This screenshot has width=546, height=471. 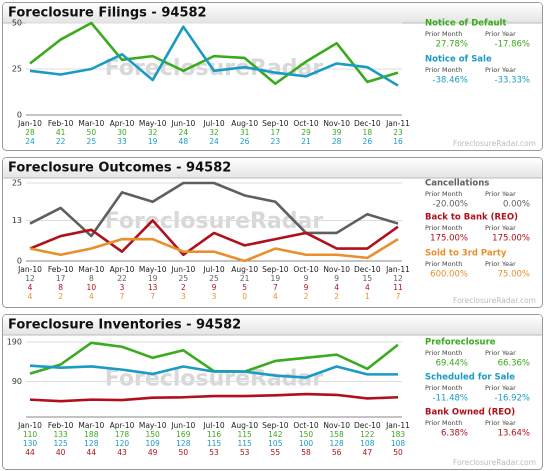 What do you see at coordinates (182, 123) in the screenshot?
I see `x-tick-label: Jun-10` at bounding box center [182, 123].